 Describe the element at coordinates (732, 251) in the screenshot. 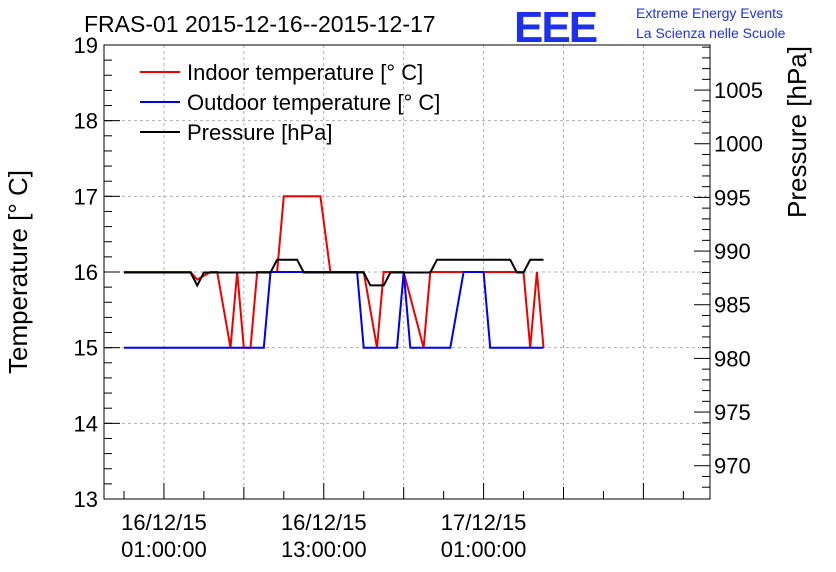

I see `y2-tick-label: 990` at that location.